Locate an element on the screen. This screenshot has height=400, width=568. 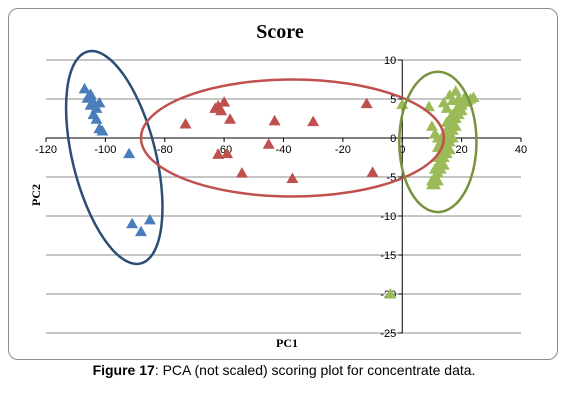
x-tick-label: -20 is located at coordinates (343, 150).